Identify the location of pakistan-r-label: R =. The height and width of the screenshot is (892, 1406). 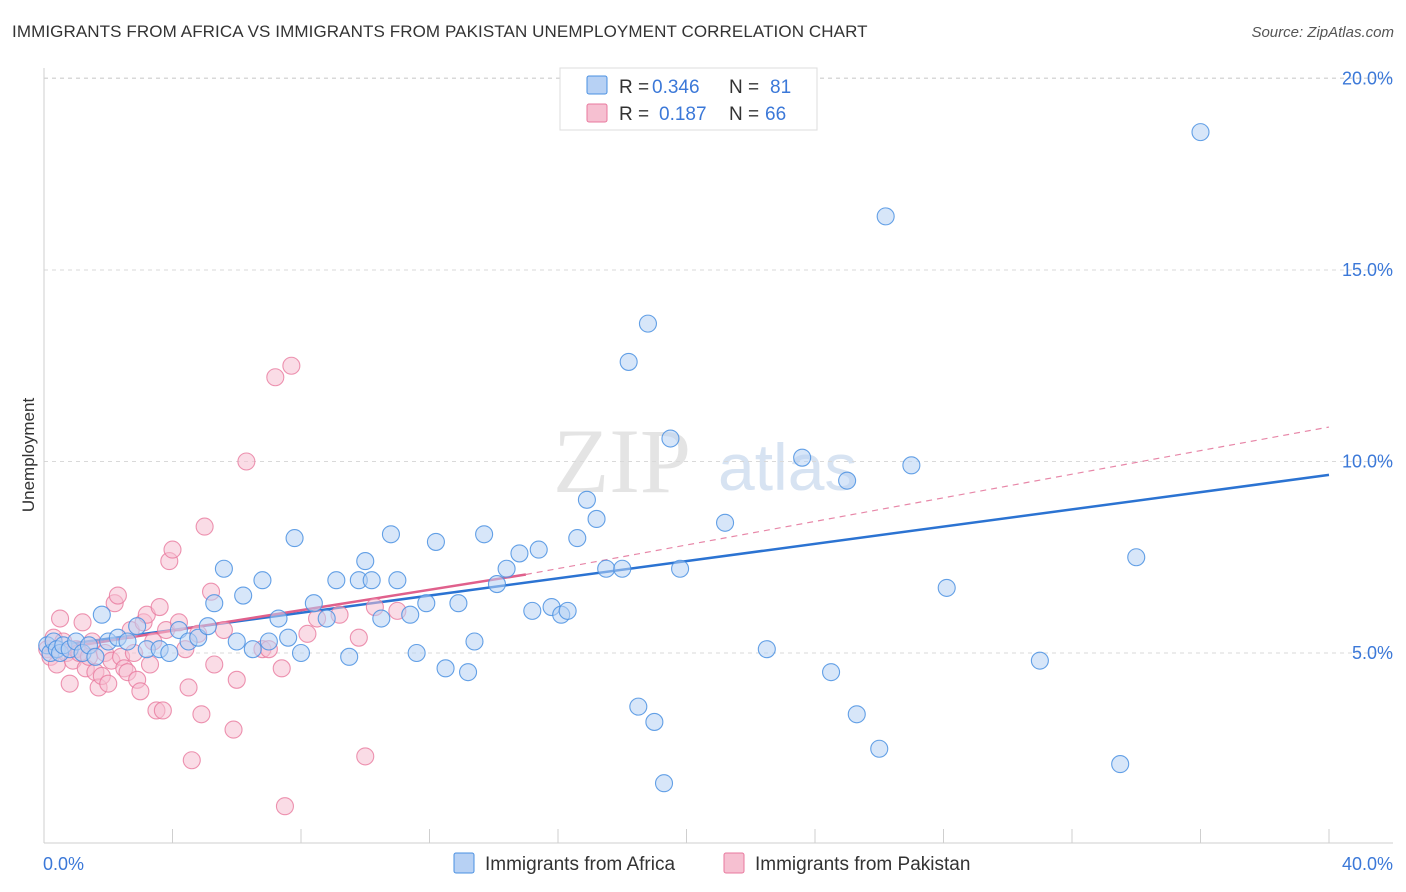
(634, 114).